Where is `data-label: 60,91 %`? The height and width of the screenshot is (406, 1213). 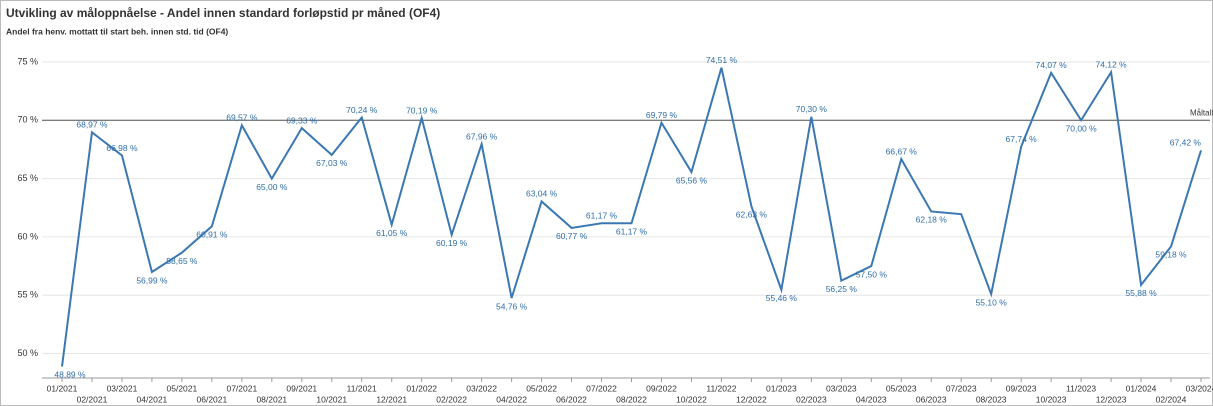 data-label: 60,91 % is located at coordinates (212, 235).